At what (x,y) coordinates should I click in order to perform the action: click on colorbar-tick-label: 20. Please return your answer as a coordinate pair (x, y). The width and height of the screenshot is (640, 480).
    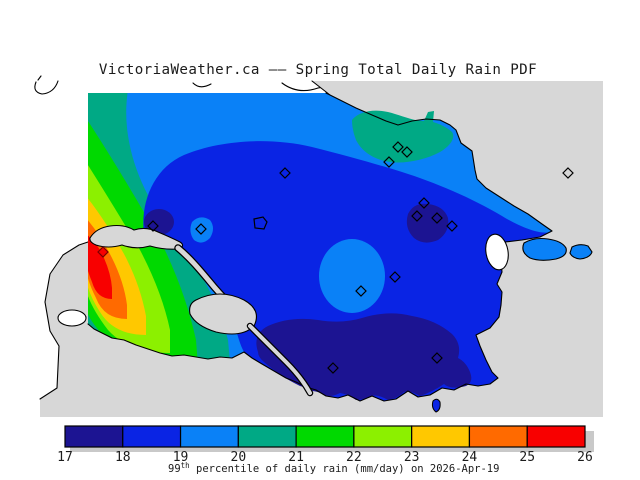
    Looking at the image, I should click on (239, 457).